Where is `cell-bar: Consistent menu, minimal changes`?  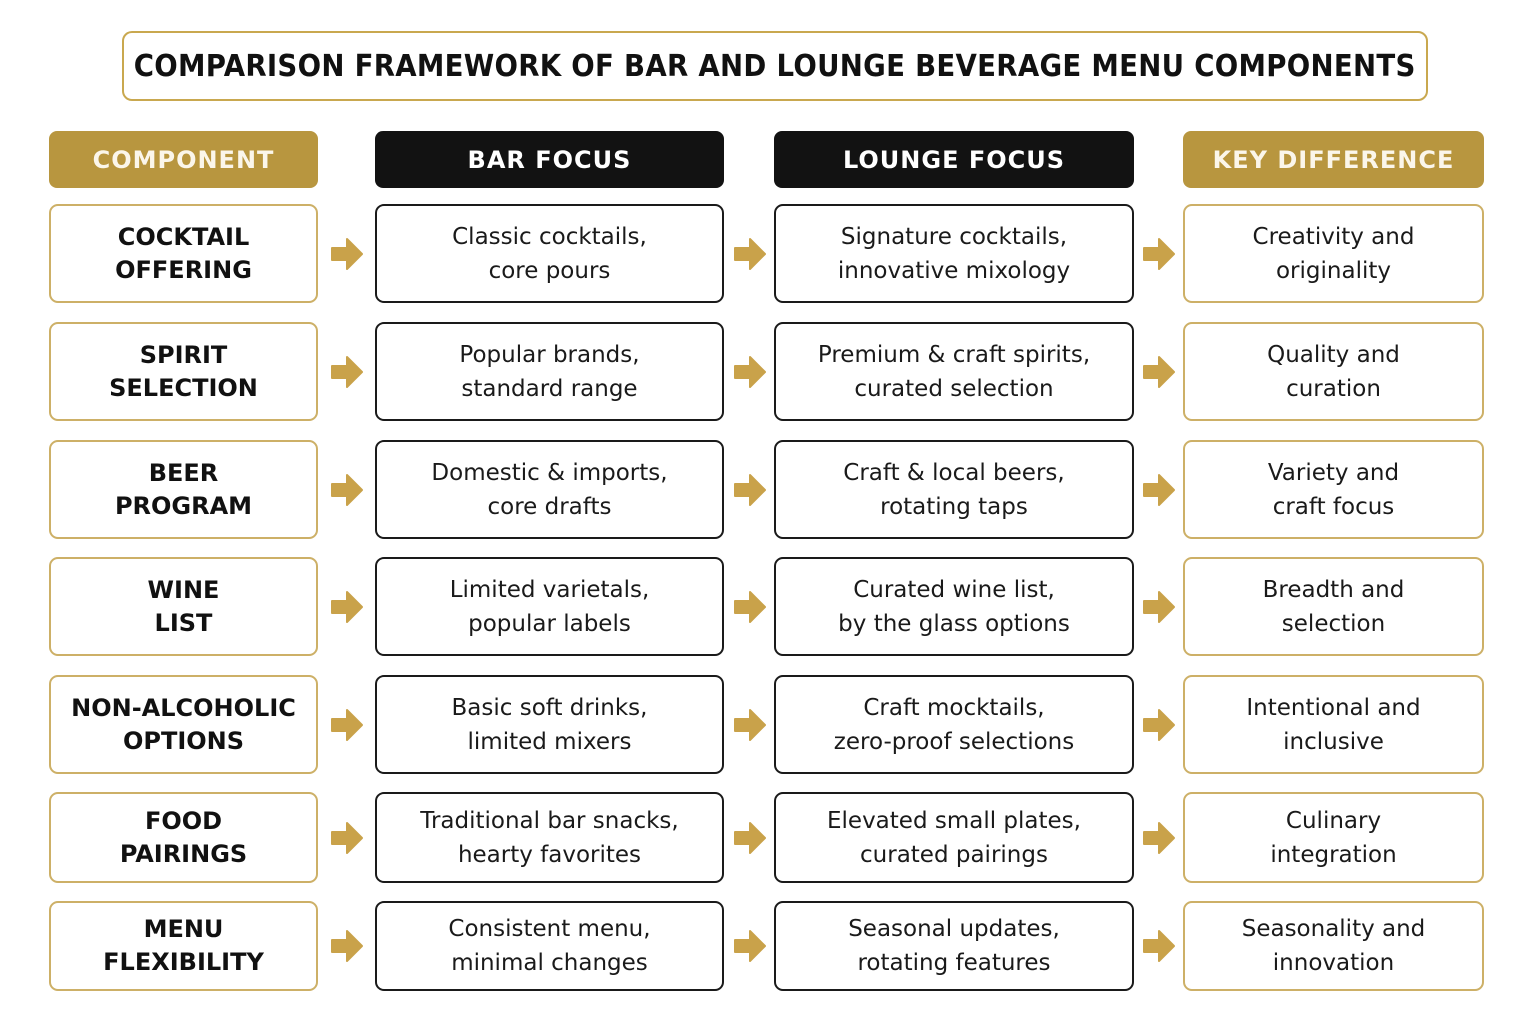 cell-bar: Consistent menu, minimal changes is located at coordinates (549, 946).